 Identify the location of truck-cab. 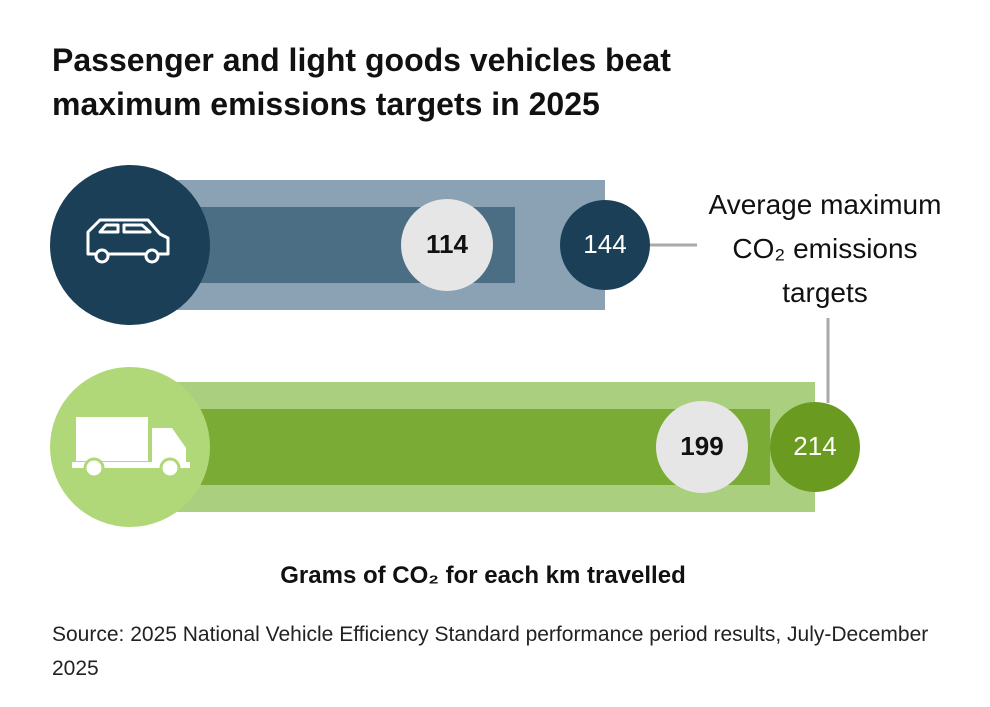
(169, 446).